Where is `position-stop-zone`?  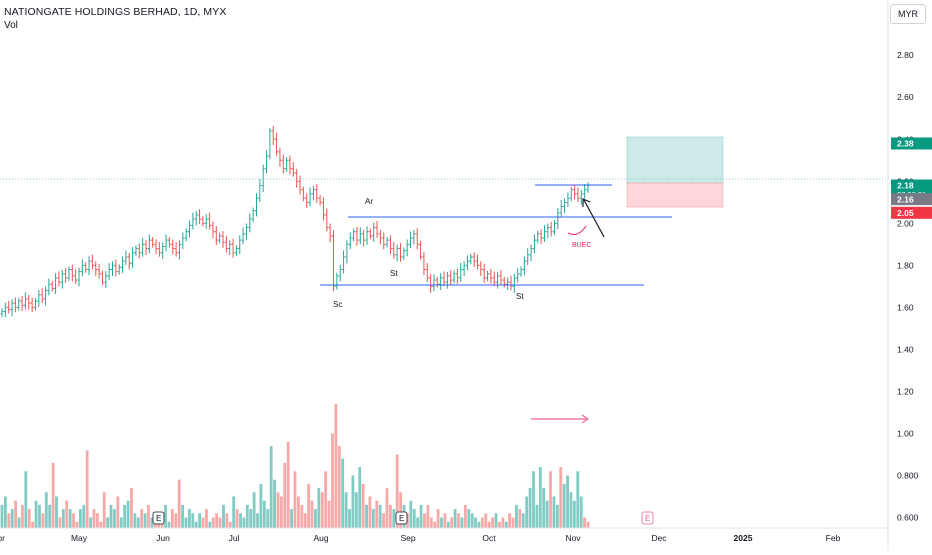 position-stop-zone is located at coordinates (675, 195).